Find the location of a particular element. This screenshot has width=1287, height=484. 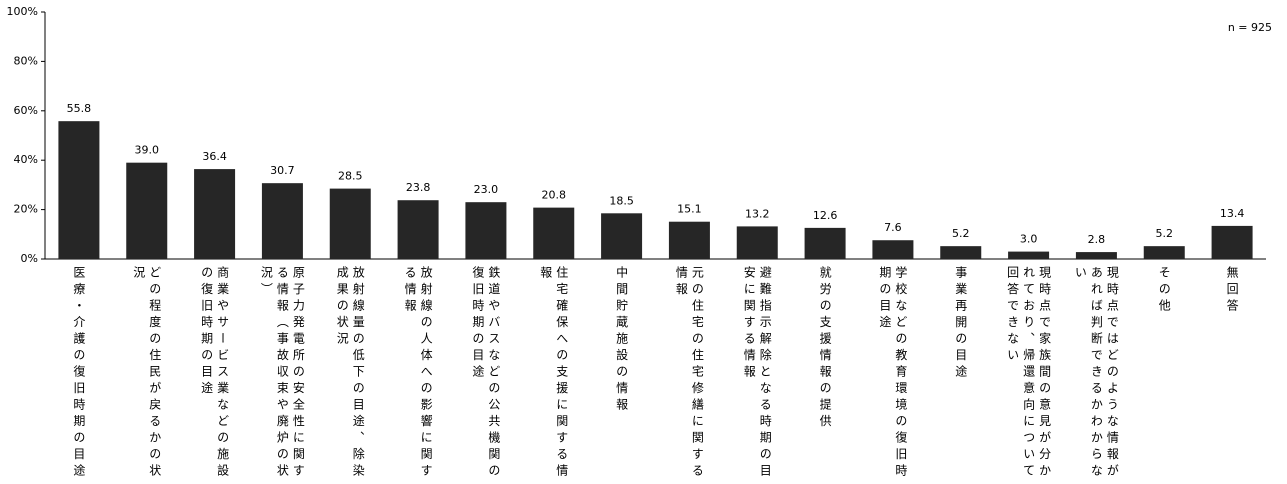

x-tick-label: 就労の支援情報の提供 is located at coordinates (825, 348).